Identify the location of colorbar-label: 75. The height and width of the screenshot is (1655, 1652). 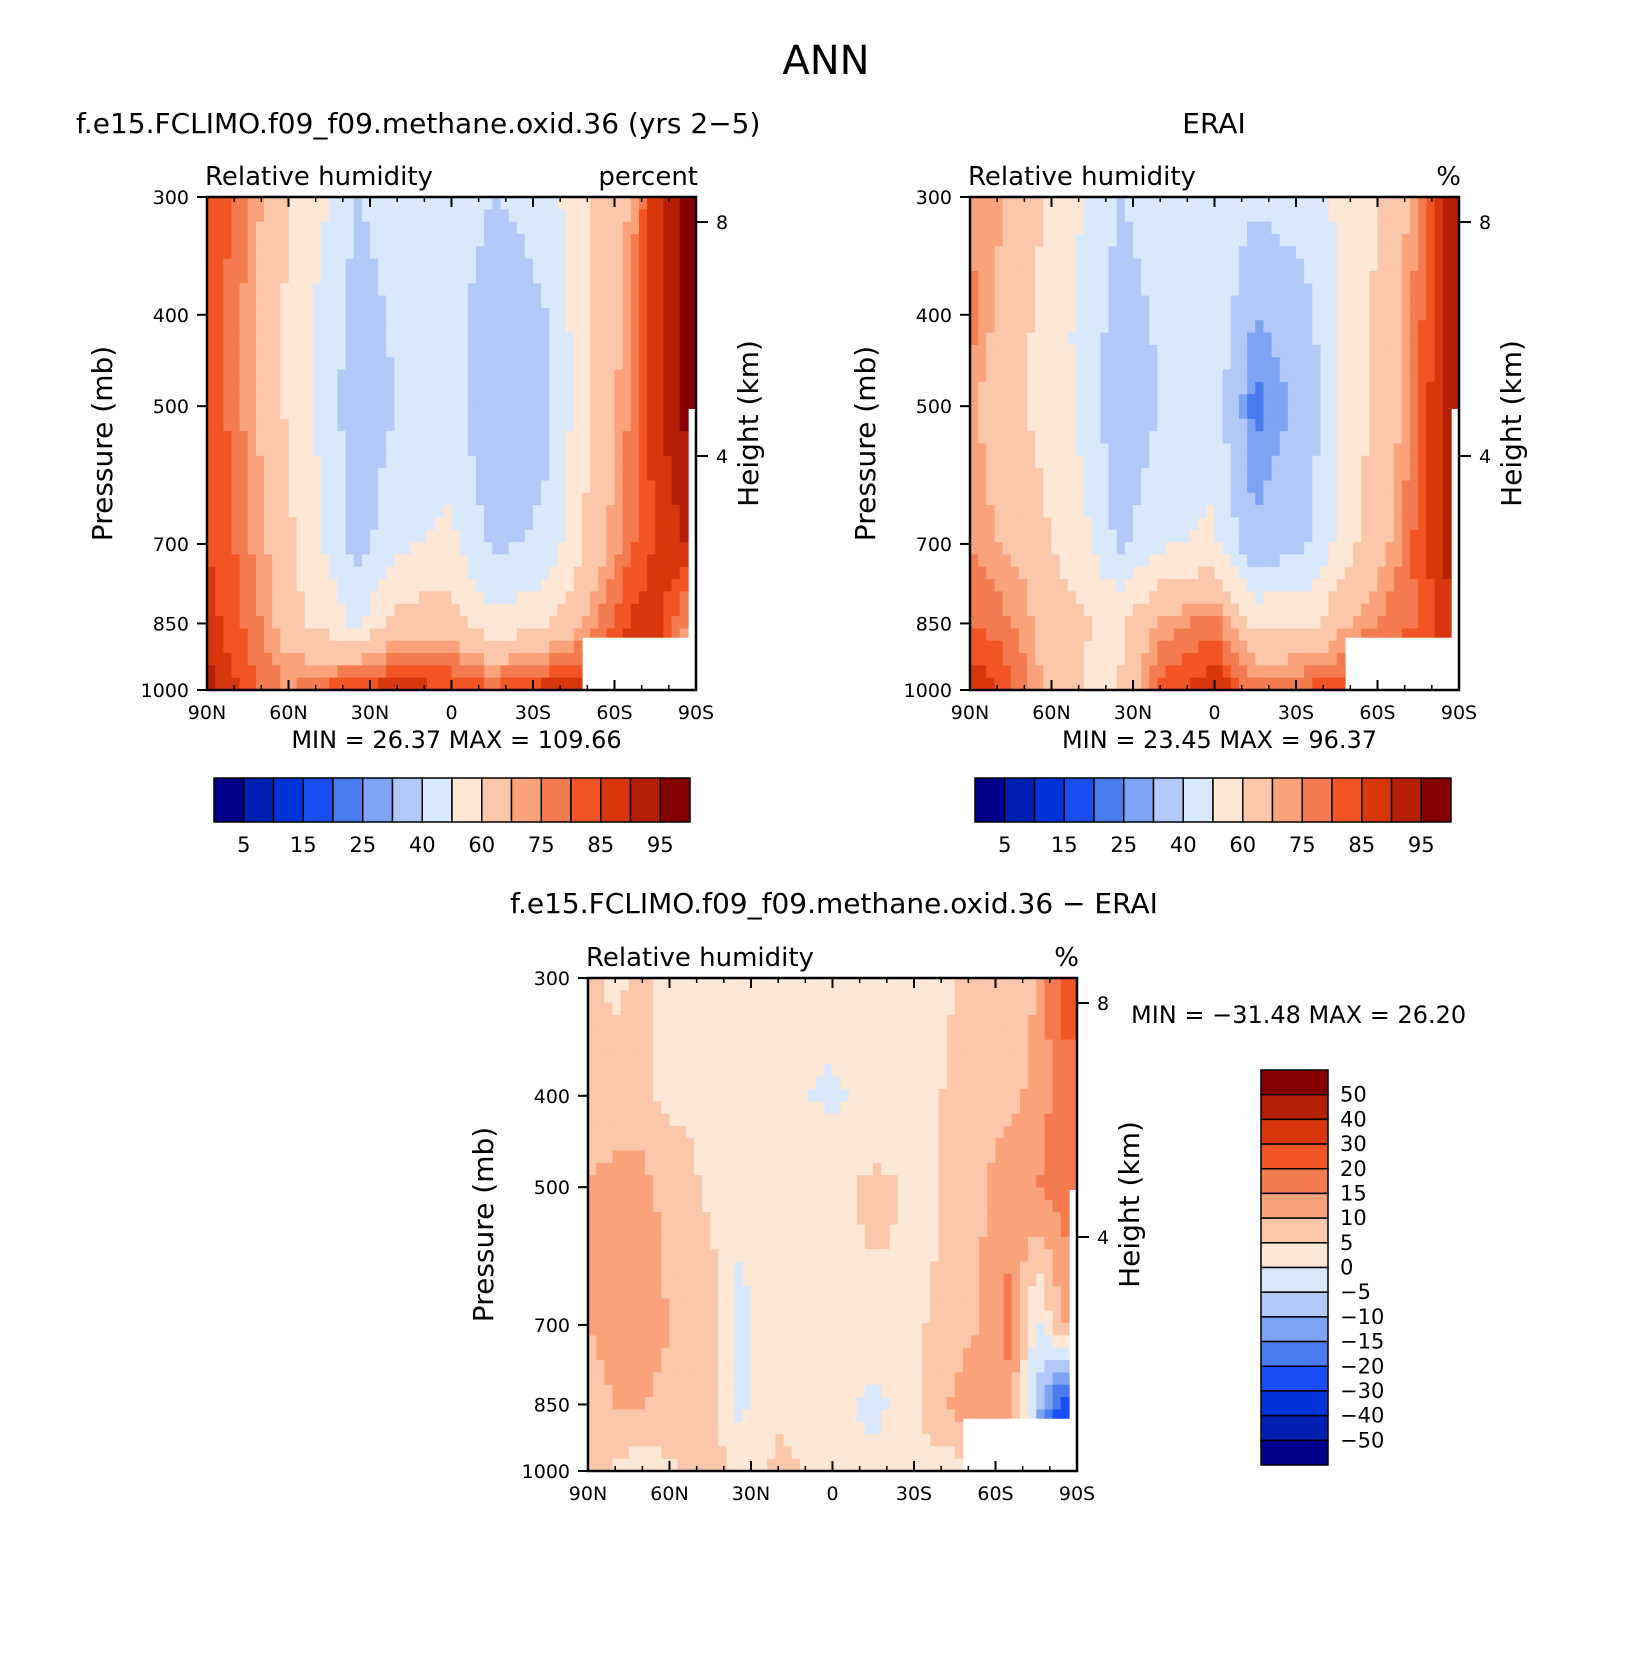
(541, 845).